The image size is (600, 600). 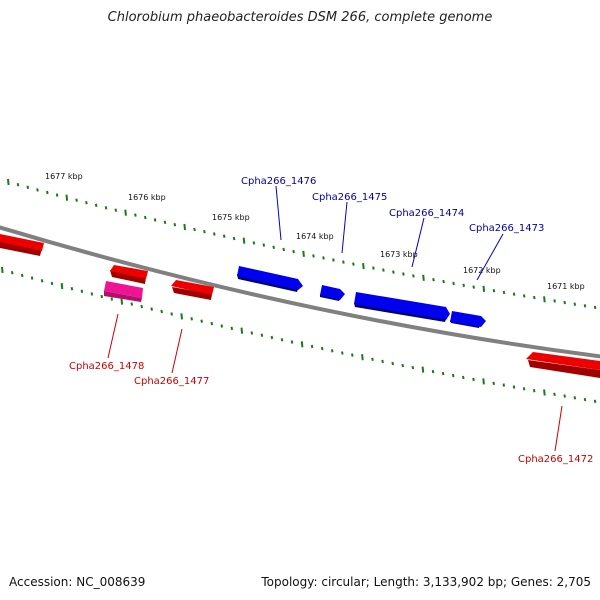 What do you see at coordinates (77, 582) in the screenshot?
I see `accession-text: Accession: NC_008639` at bounding box center [77, 582].